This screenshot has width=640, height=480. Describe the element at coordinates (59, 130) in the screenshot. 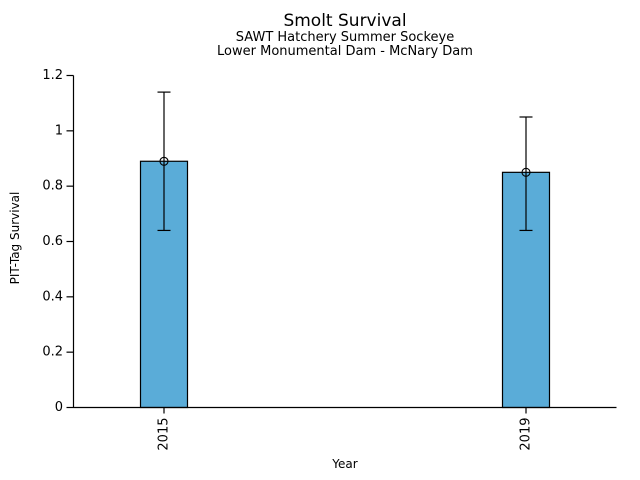

I see `y-tick-label: 1` at that location.